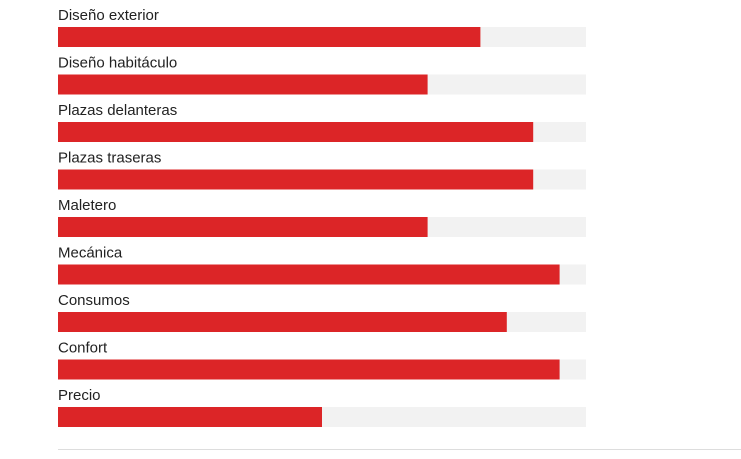  I want to click on bar-label: Plazas traseras, so click(109, 157).